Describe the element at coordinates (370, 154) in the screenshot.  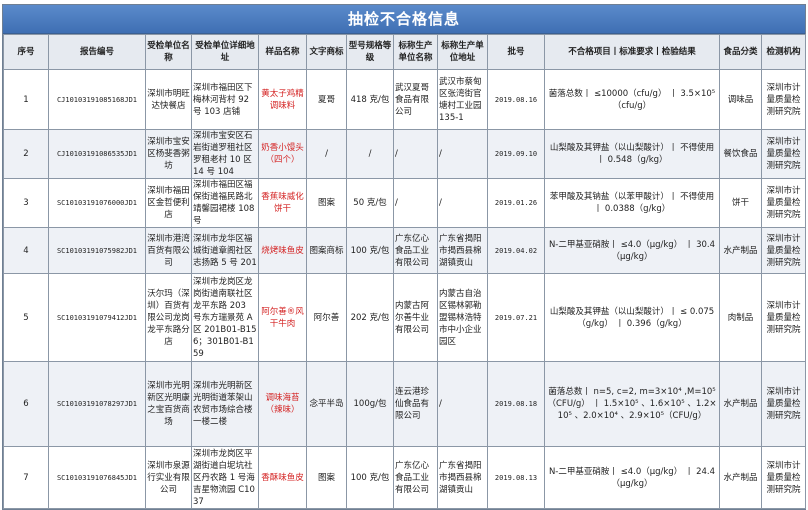
I see `specification-cell: /` at that location.